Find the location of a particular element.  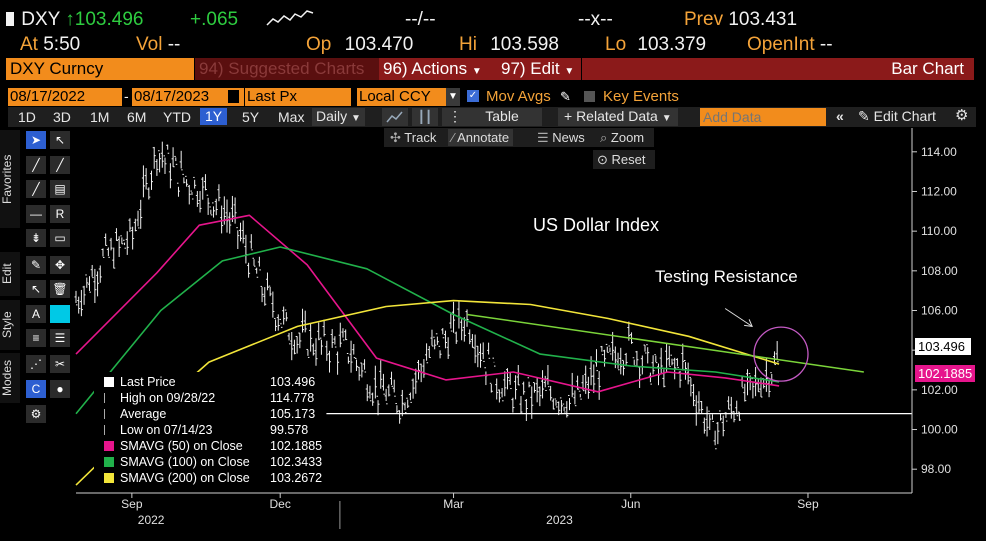

legend-label: SMAVG (200) on Close is located at coordinates (185, 478).